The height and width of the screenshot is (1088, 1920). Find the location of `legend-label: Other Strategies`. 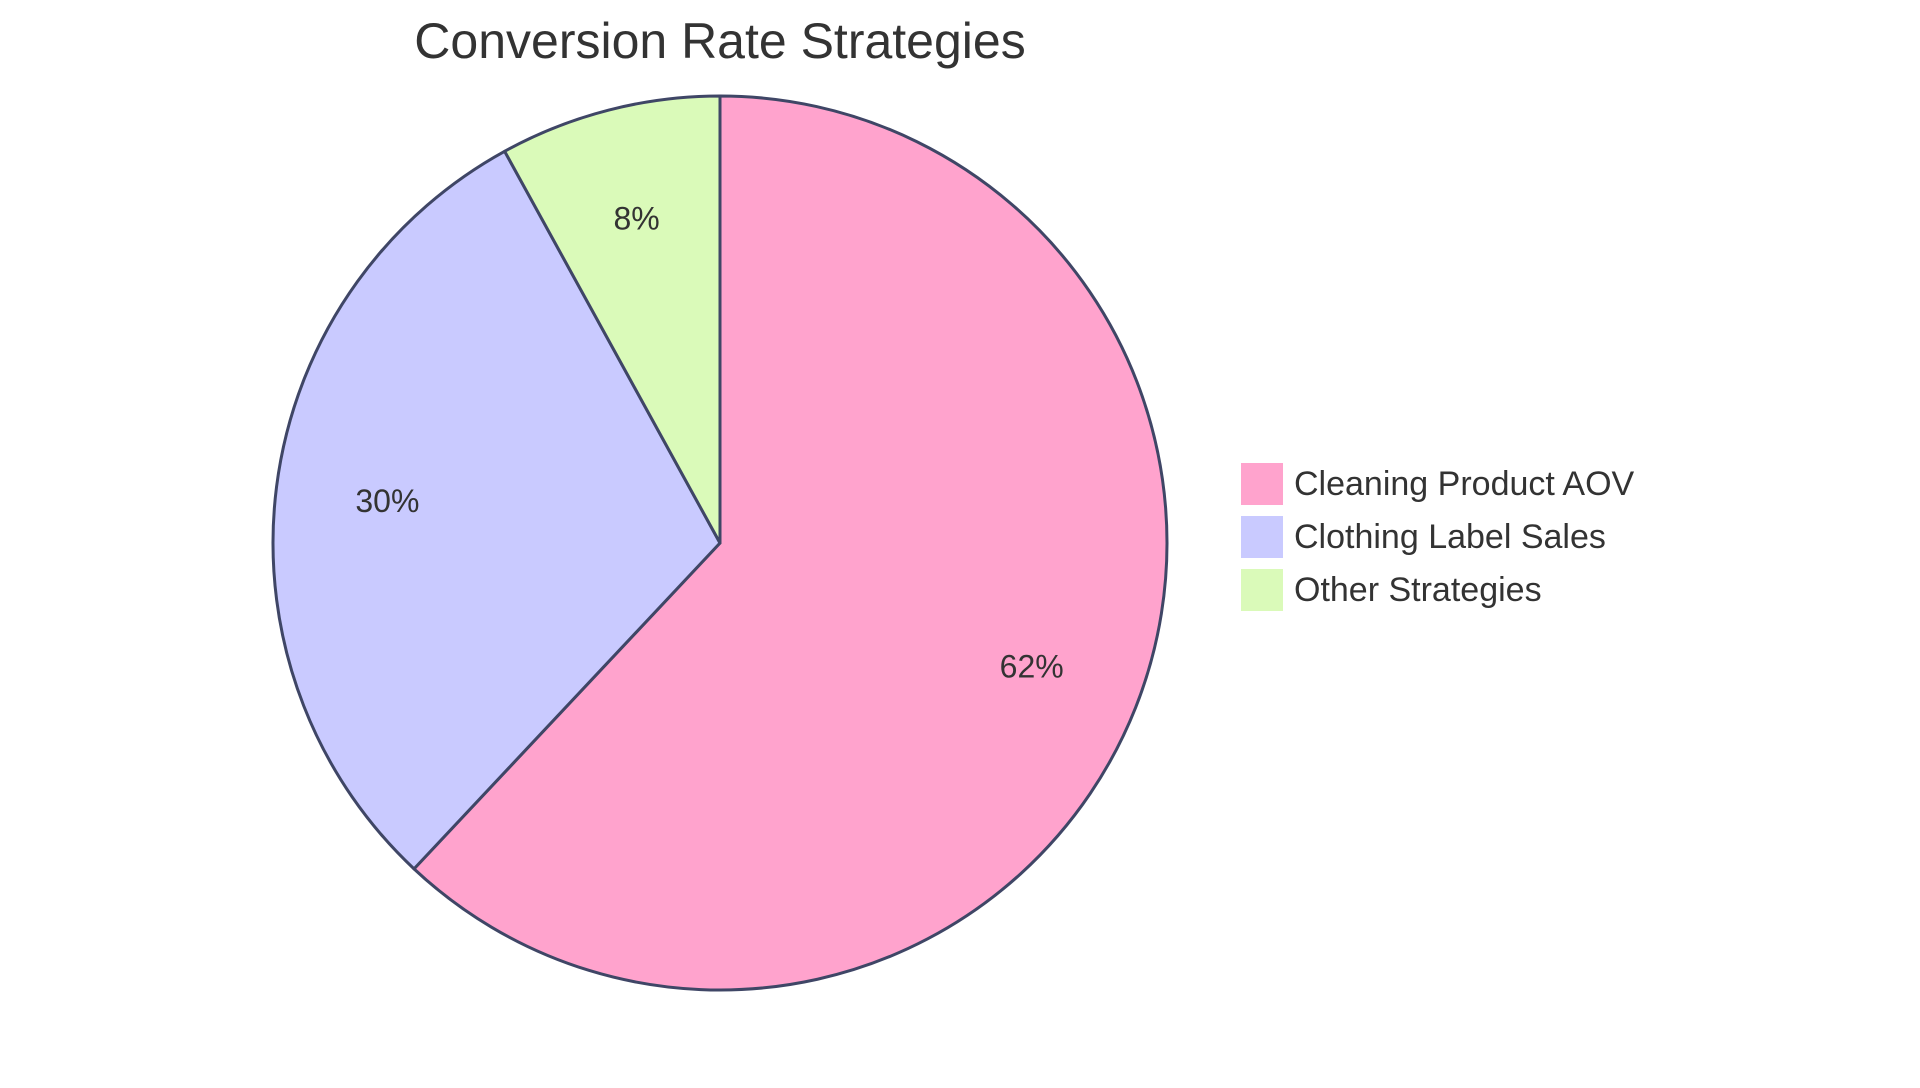

legend-label: Other Strategies is located at coordinates (1418, 590).